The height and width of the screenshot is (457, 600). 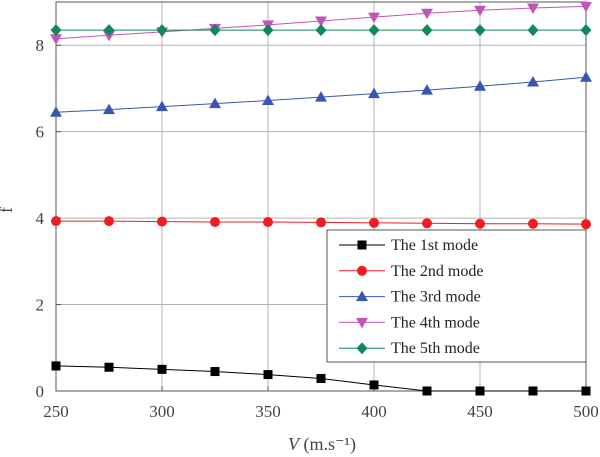 What do you see at coordinates (480, 411) in the screenshot?
I see `x-tick-label: 450` at bounding box center [480, 411].